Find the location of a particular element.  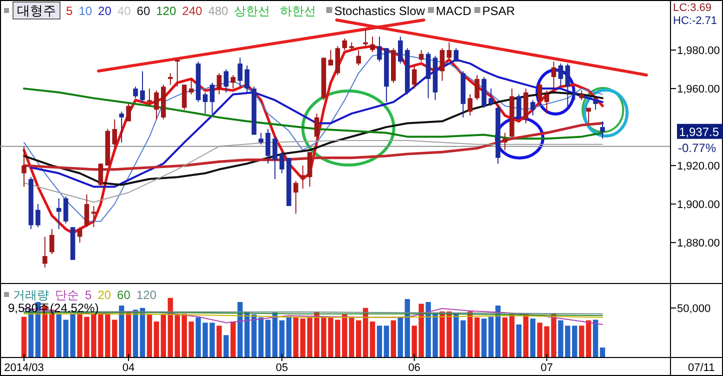

x-tick-label: 2014/03 is located at coordinates (24, 368).